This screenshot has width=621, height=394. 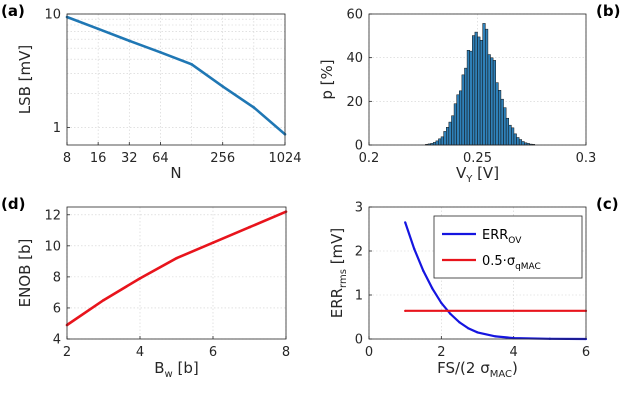 What do you see at coordinates (13, 204) in the screenshot?
I see `panel-label: (d)` at bounding box center [13, 204].